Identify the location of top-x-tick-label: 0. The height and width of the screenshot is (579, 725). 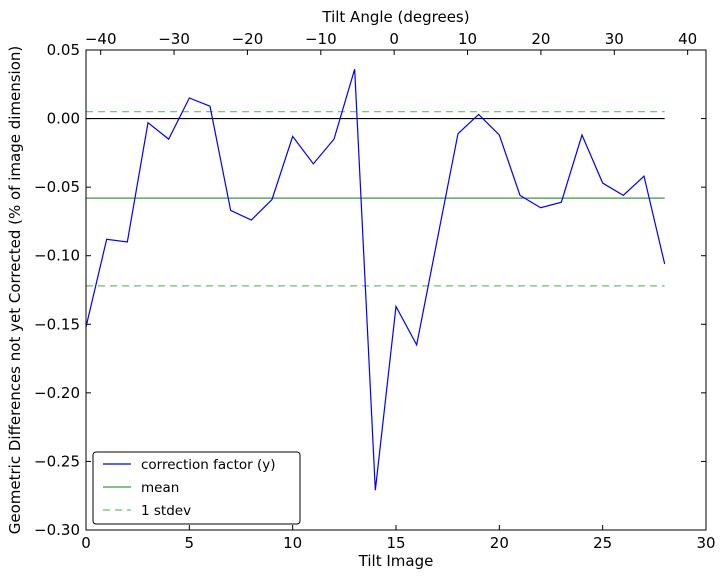
(394, 39).